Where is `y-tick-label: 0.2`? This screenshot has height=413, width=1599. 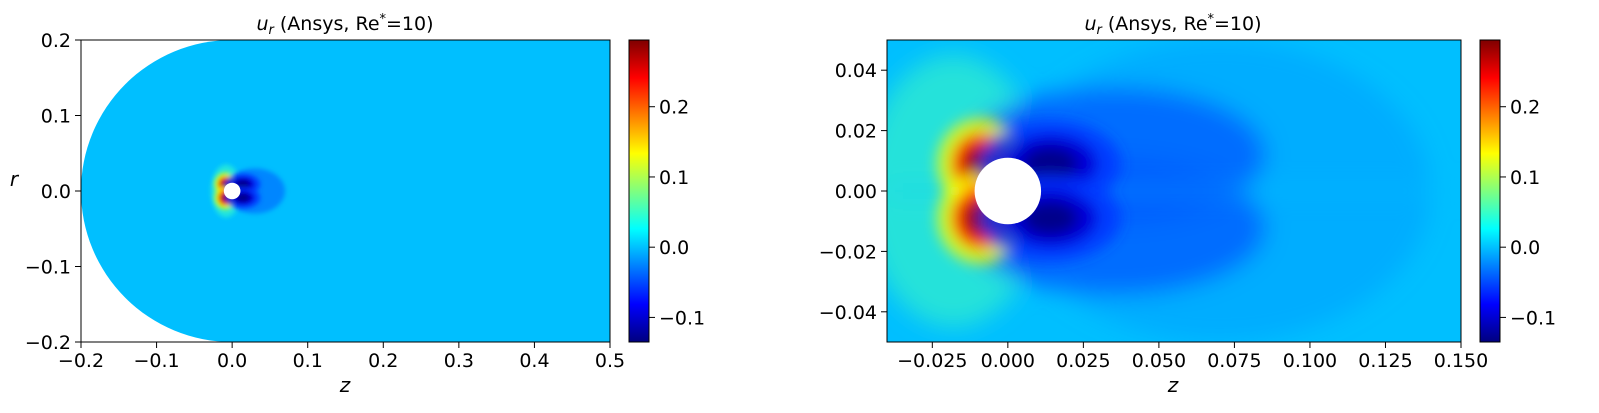 y-tick-label: 0.2 is located at coordinates (56, 41).